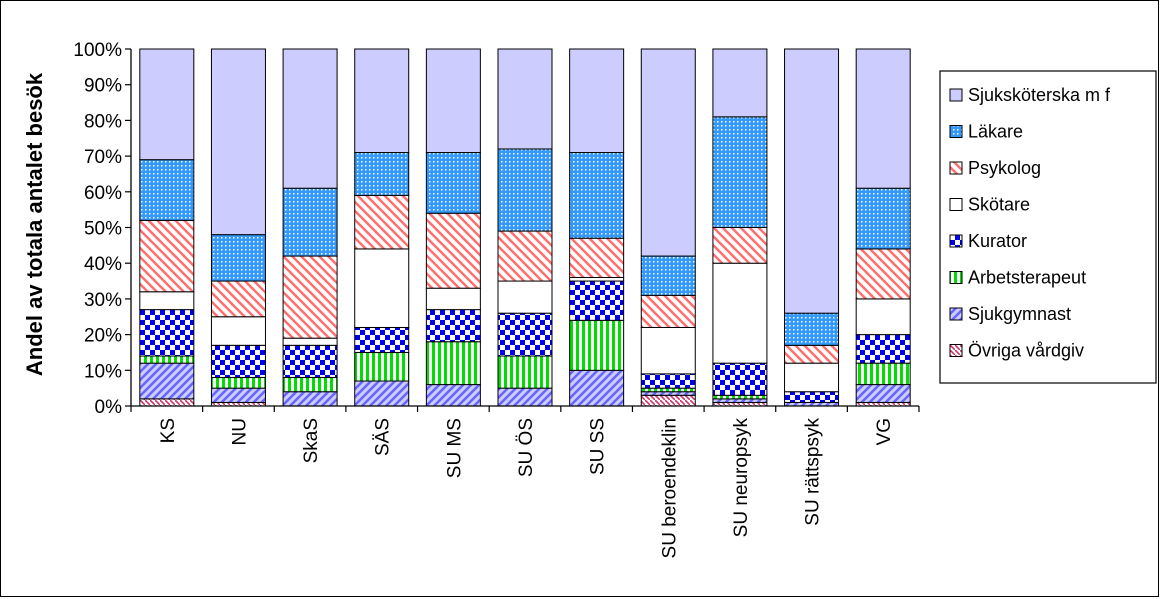  Describe the element at coordinates (741, 478) in the screenshot. I see `x-tick-label: SU neuropsyk` at that location.